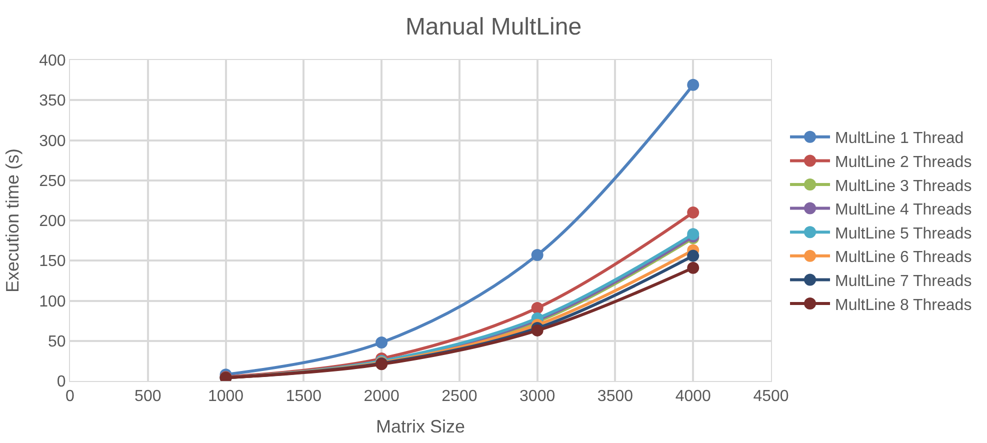 This screenshot has height=443, width=987. I want to click on y-tick-label: 150, so click(52, 261).